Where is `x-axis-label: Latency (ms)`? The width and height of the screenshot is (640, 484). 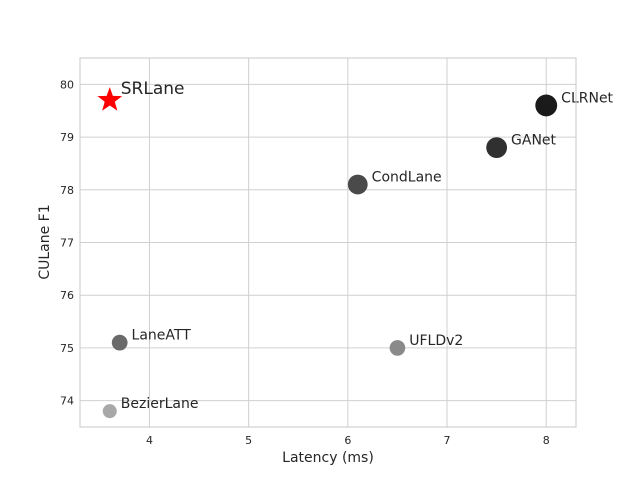 x-axis-label: Latency (ms) is located at coordinates (328, 458).